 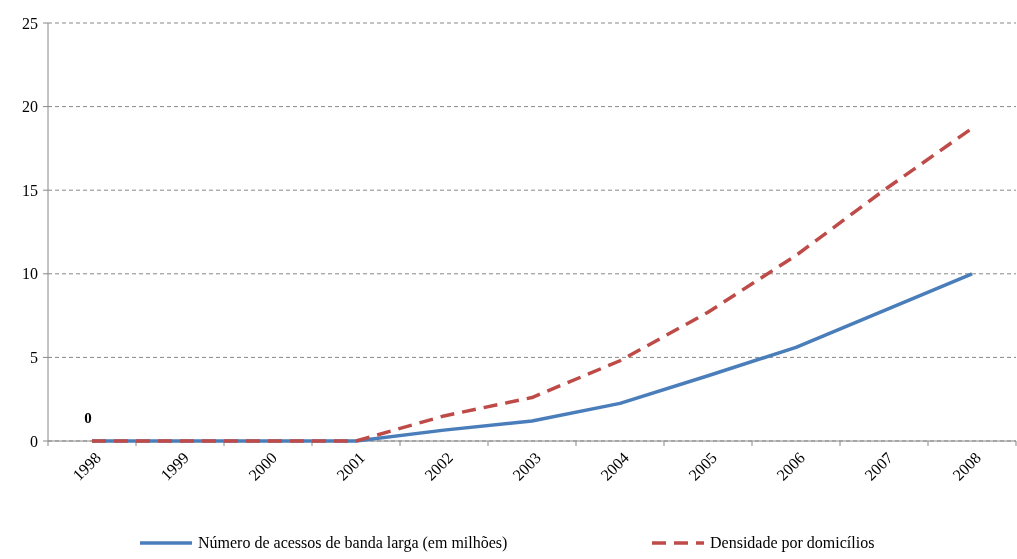 What do you see at coordinates (88, 418) in the screenshot?
I see `data-label: 0` at bounding box center [88, 418].